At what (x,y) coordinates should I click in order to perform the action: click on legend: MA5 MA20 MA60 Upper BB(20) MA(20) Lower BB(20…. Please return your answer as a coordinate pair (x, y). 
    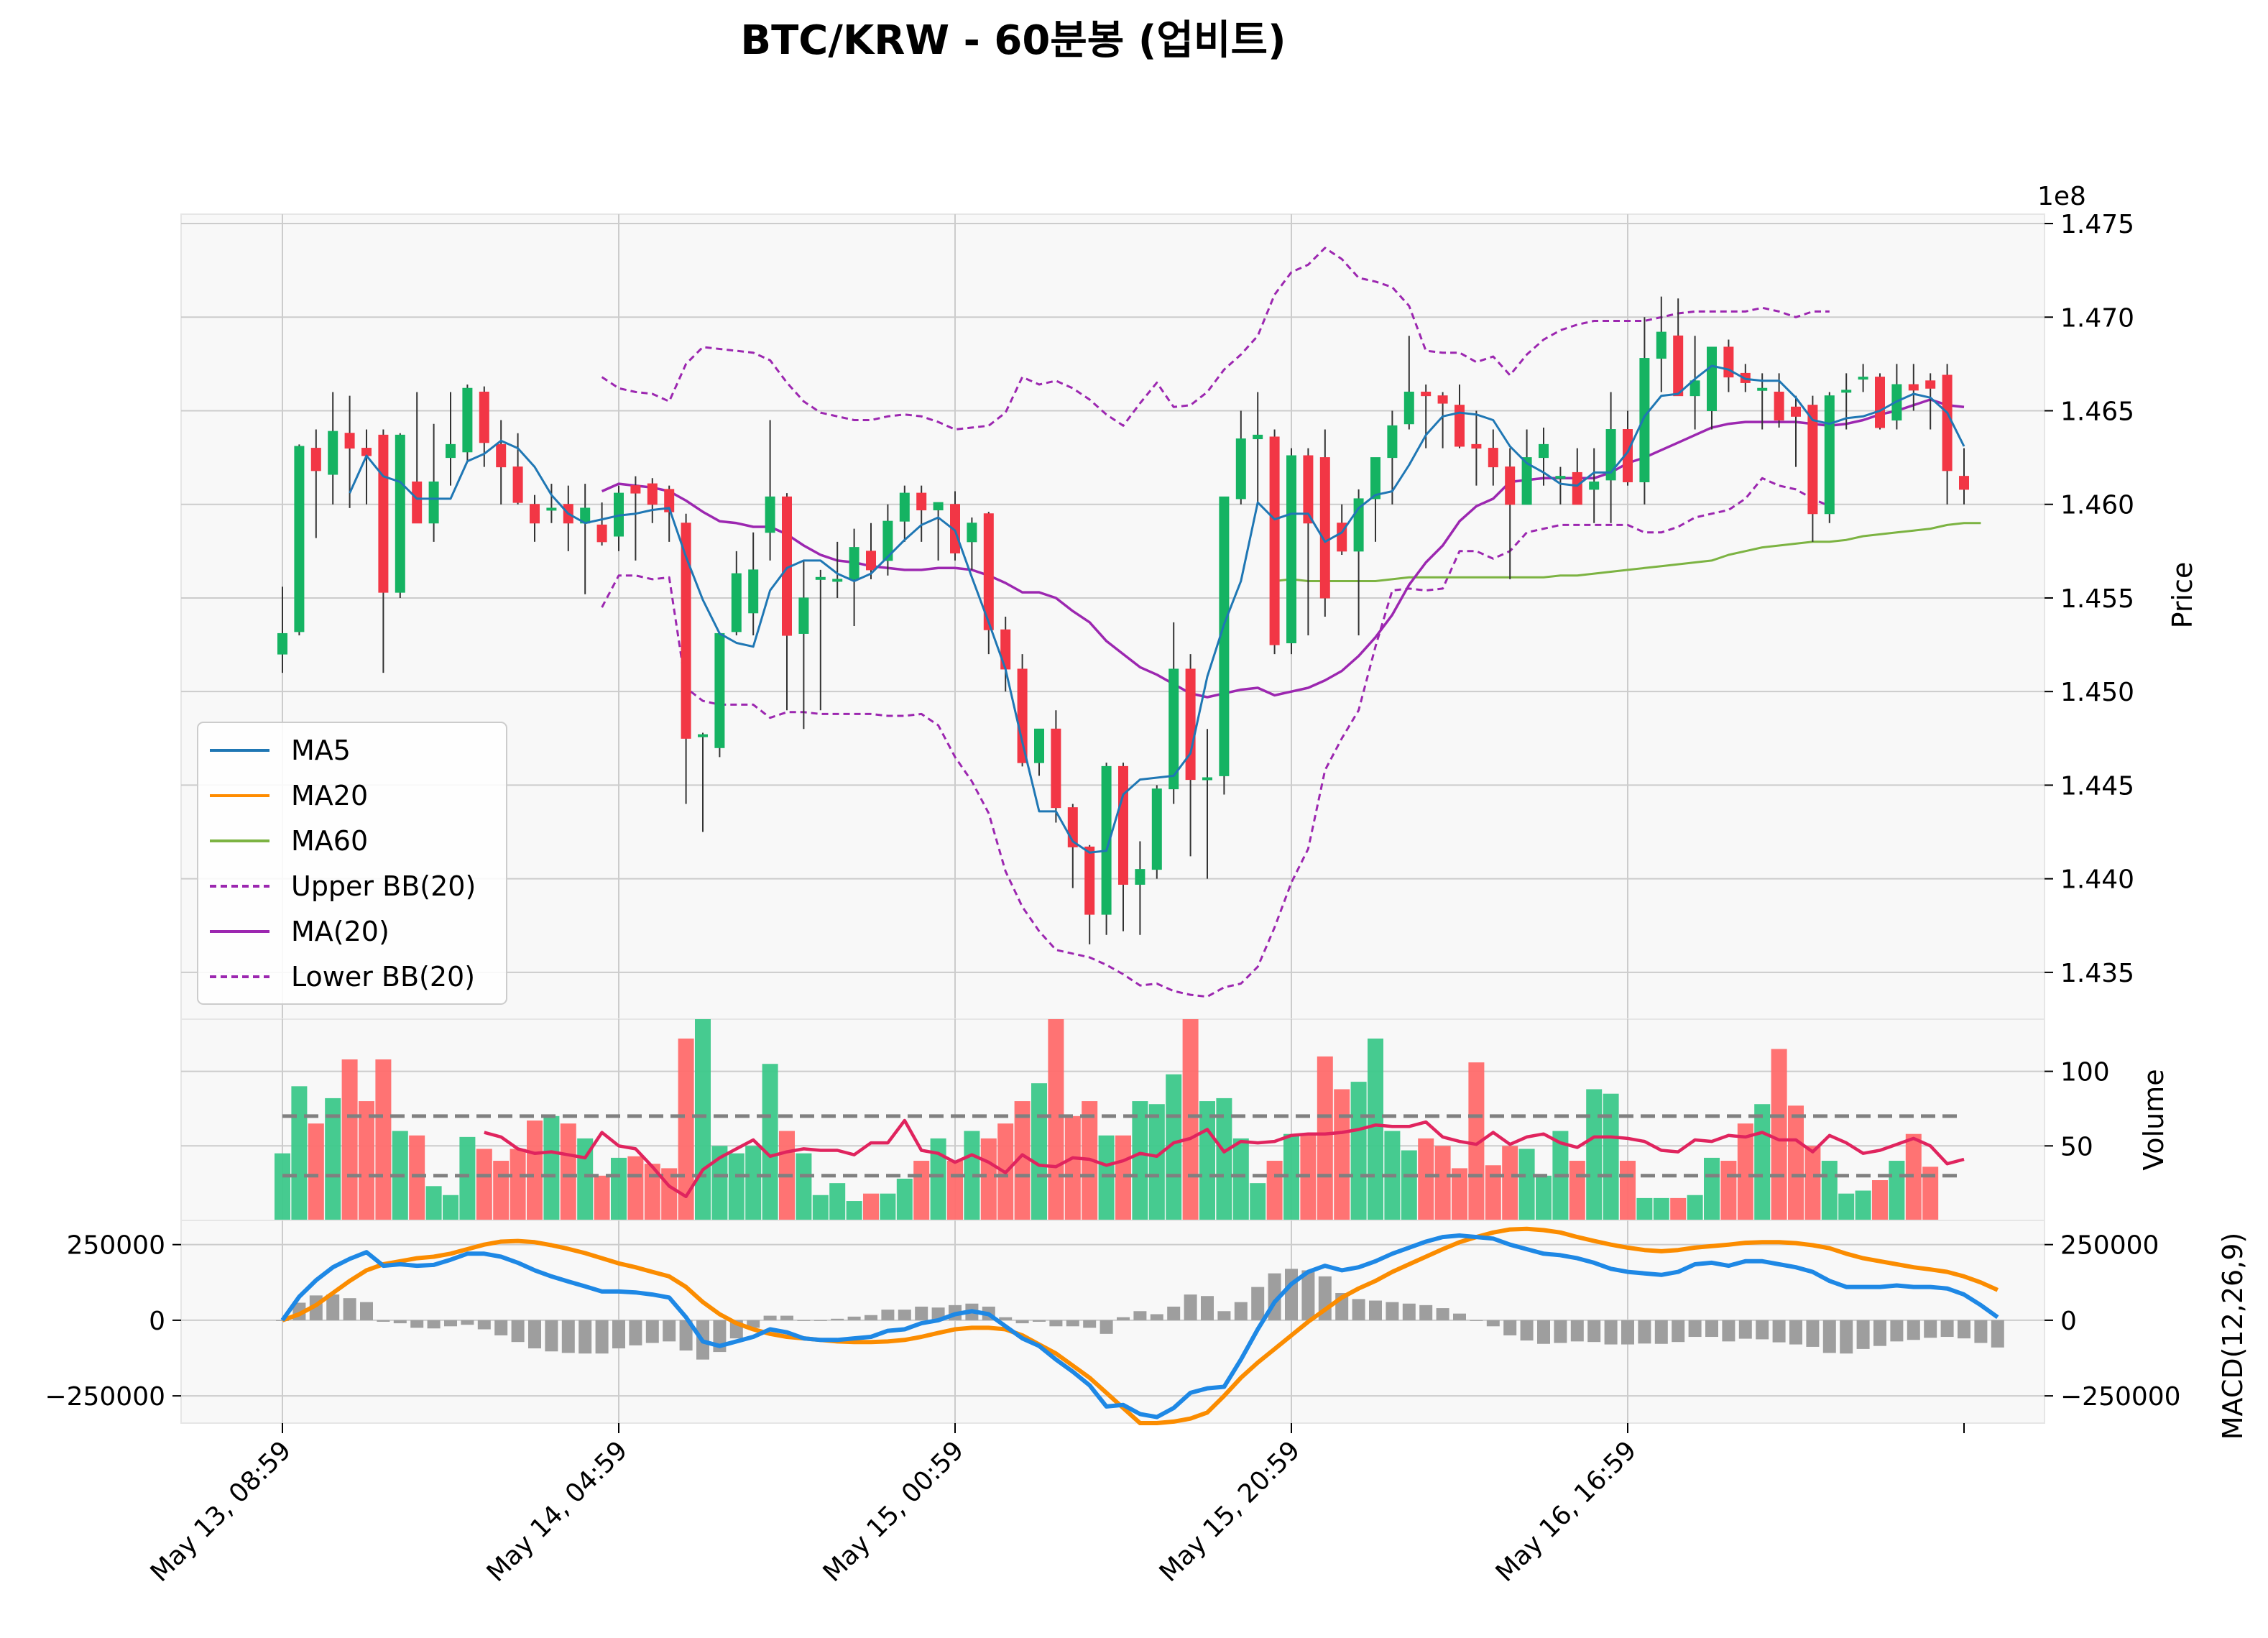
    Looking at the image, I should click on (352, 863).